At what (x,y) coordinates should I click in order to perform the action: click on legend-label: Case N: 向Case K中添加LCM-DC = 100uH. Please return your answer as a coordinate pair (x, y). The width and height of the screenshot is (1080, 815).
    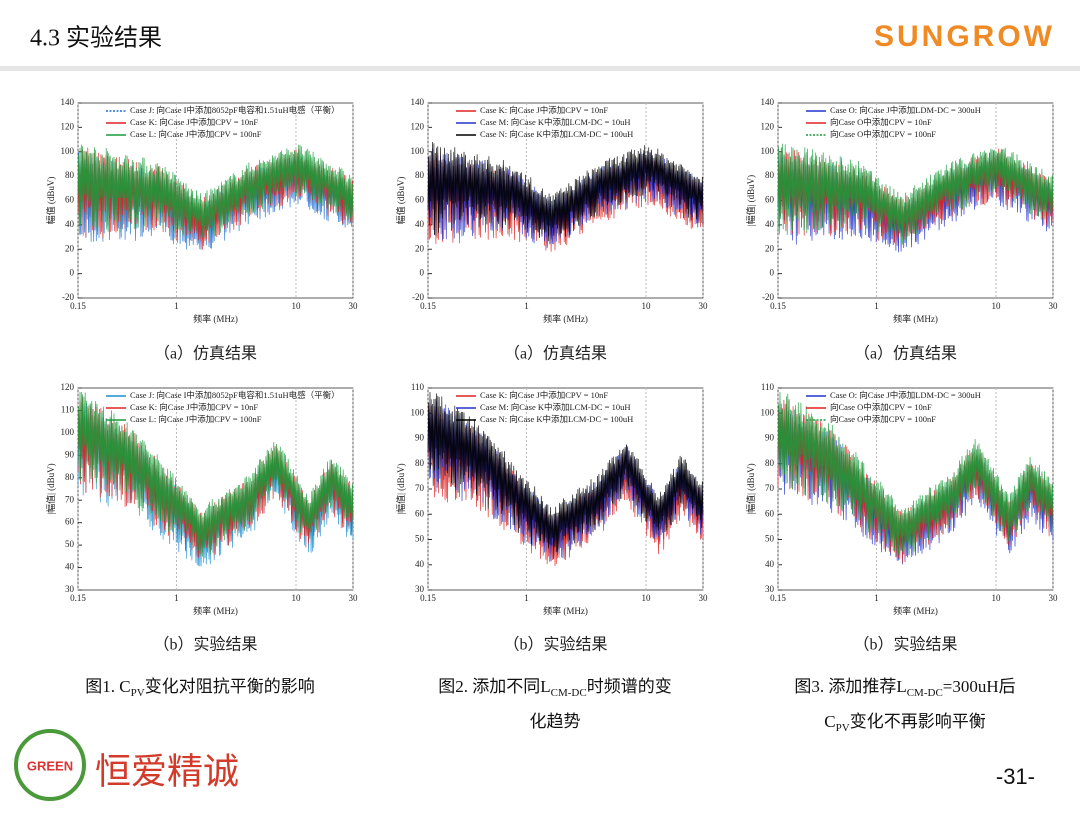
    Looking at the image, I should click on (556, 134).